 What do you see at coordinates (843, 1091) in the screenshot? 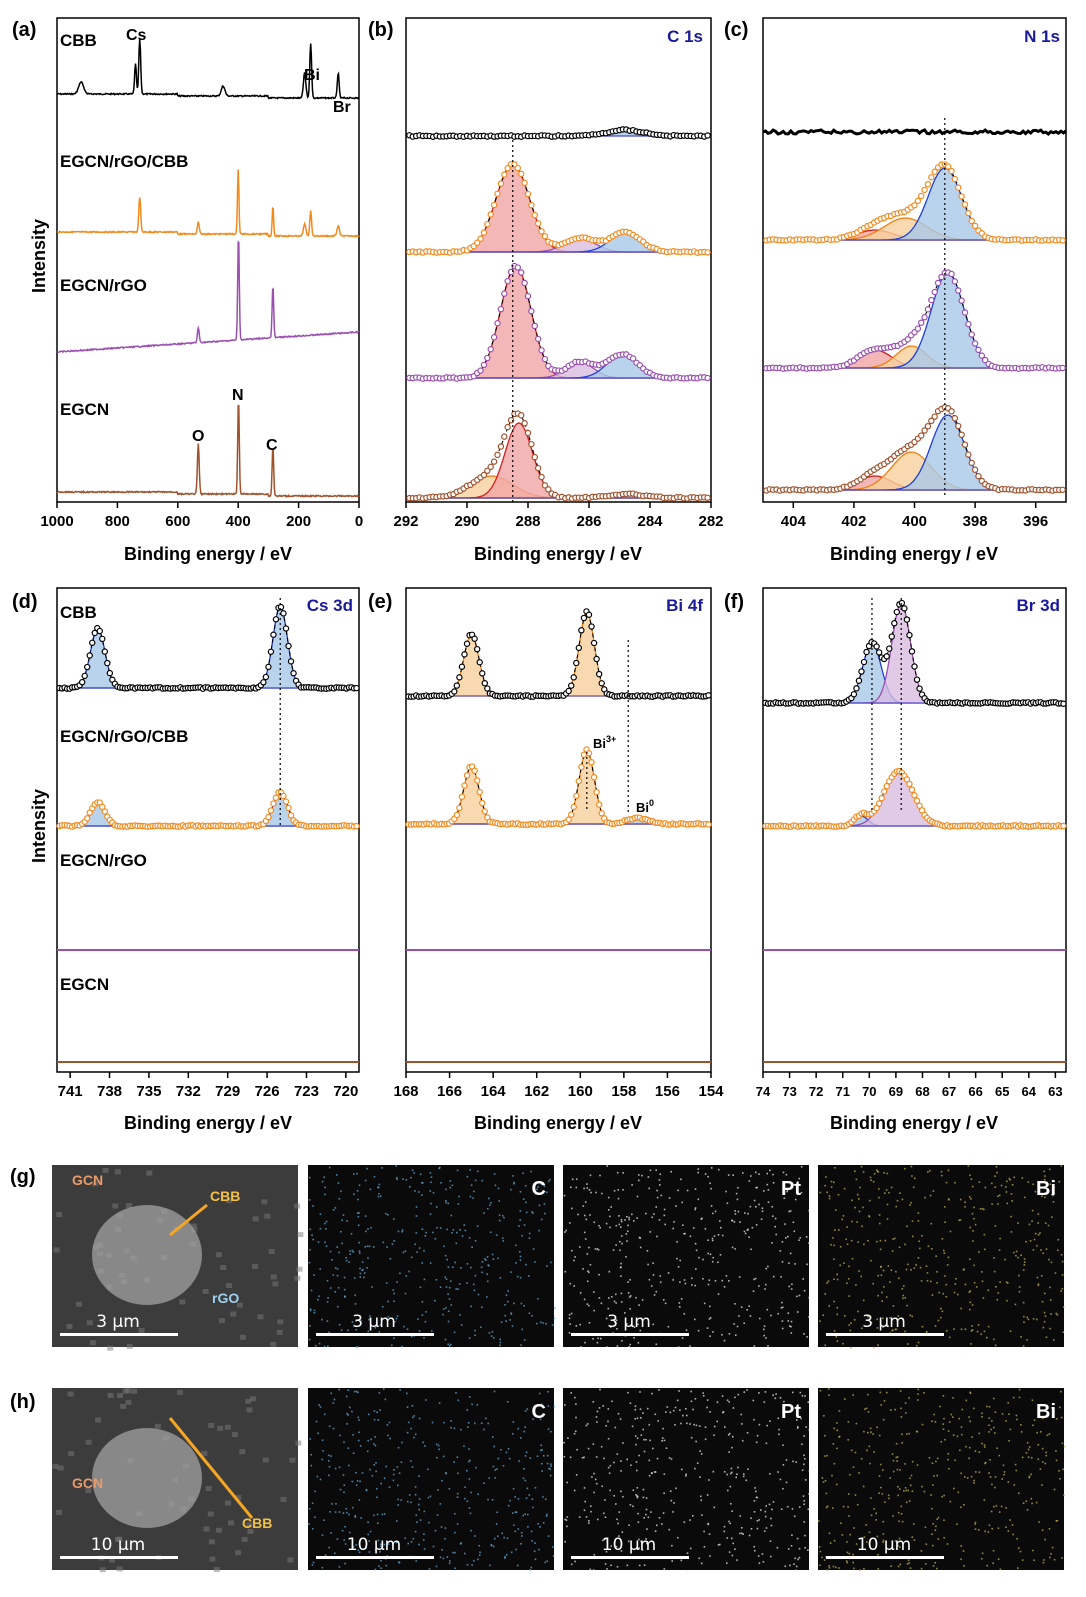
I see `x-tick-label-f: 71` at bounding box center [843, 1091].